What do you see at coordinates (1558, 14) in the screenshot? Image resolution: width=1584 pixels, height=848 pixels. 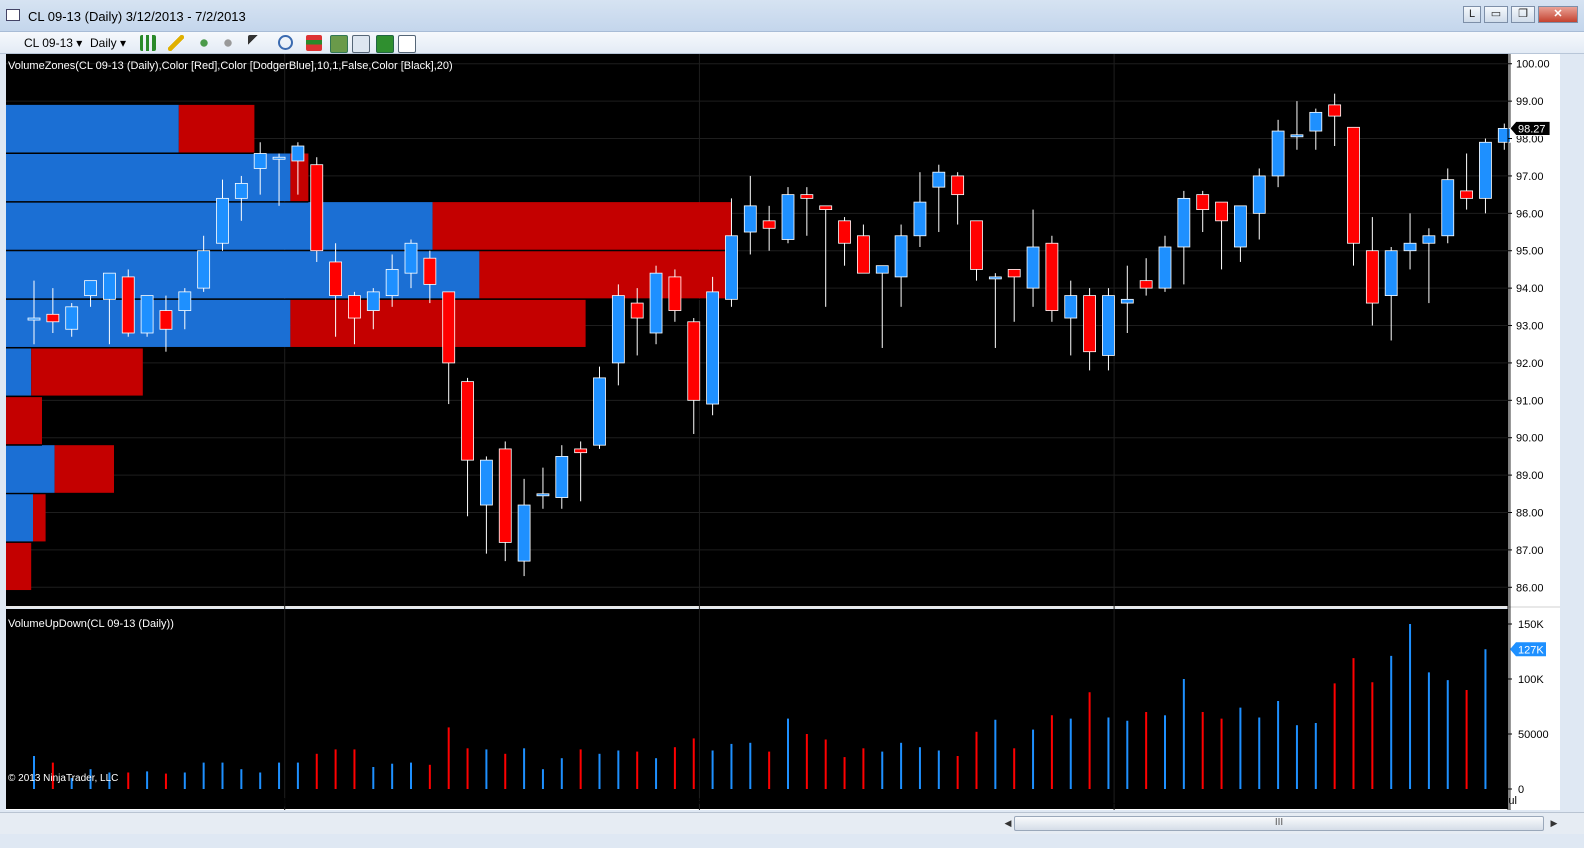 I see `close-button: ✕` at bounding box center [1558, 14].